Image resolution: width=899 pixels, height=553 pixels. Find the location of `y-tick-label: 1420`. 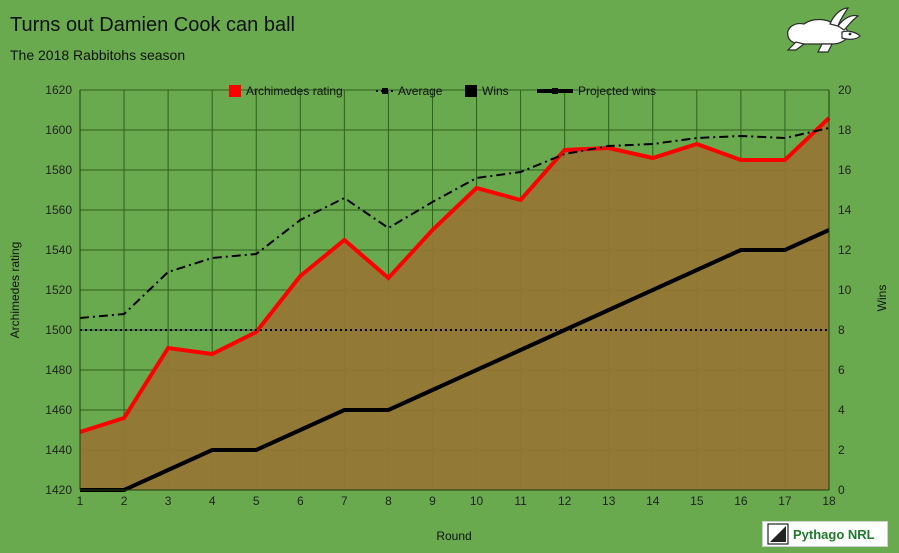

y-tick-label: 1420 is located at coordinates (58, 490).